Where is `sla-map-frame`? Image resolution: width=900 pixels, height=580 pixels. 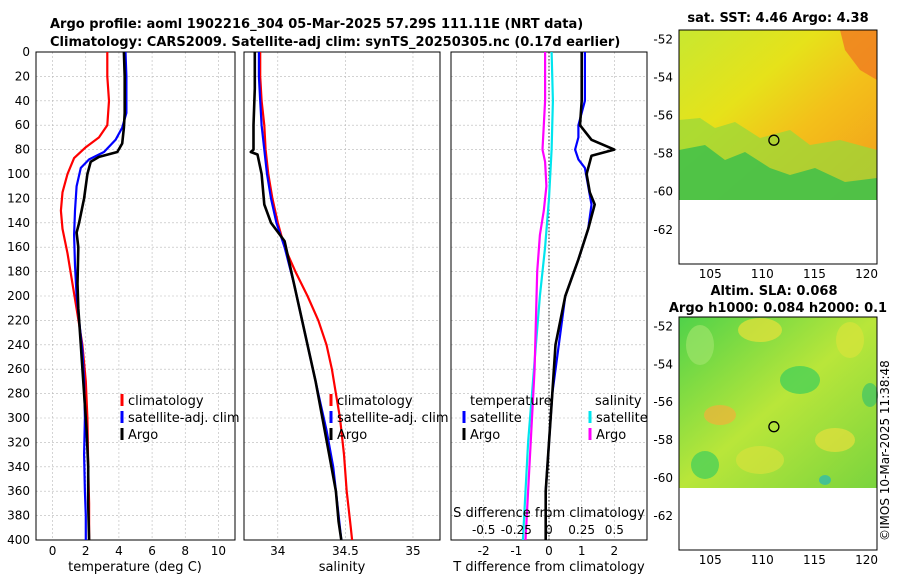
sla-map-frame is located at coordinates (778, 433).